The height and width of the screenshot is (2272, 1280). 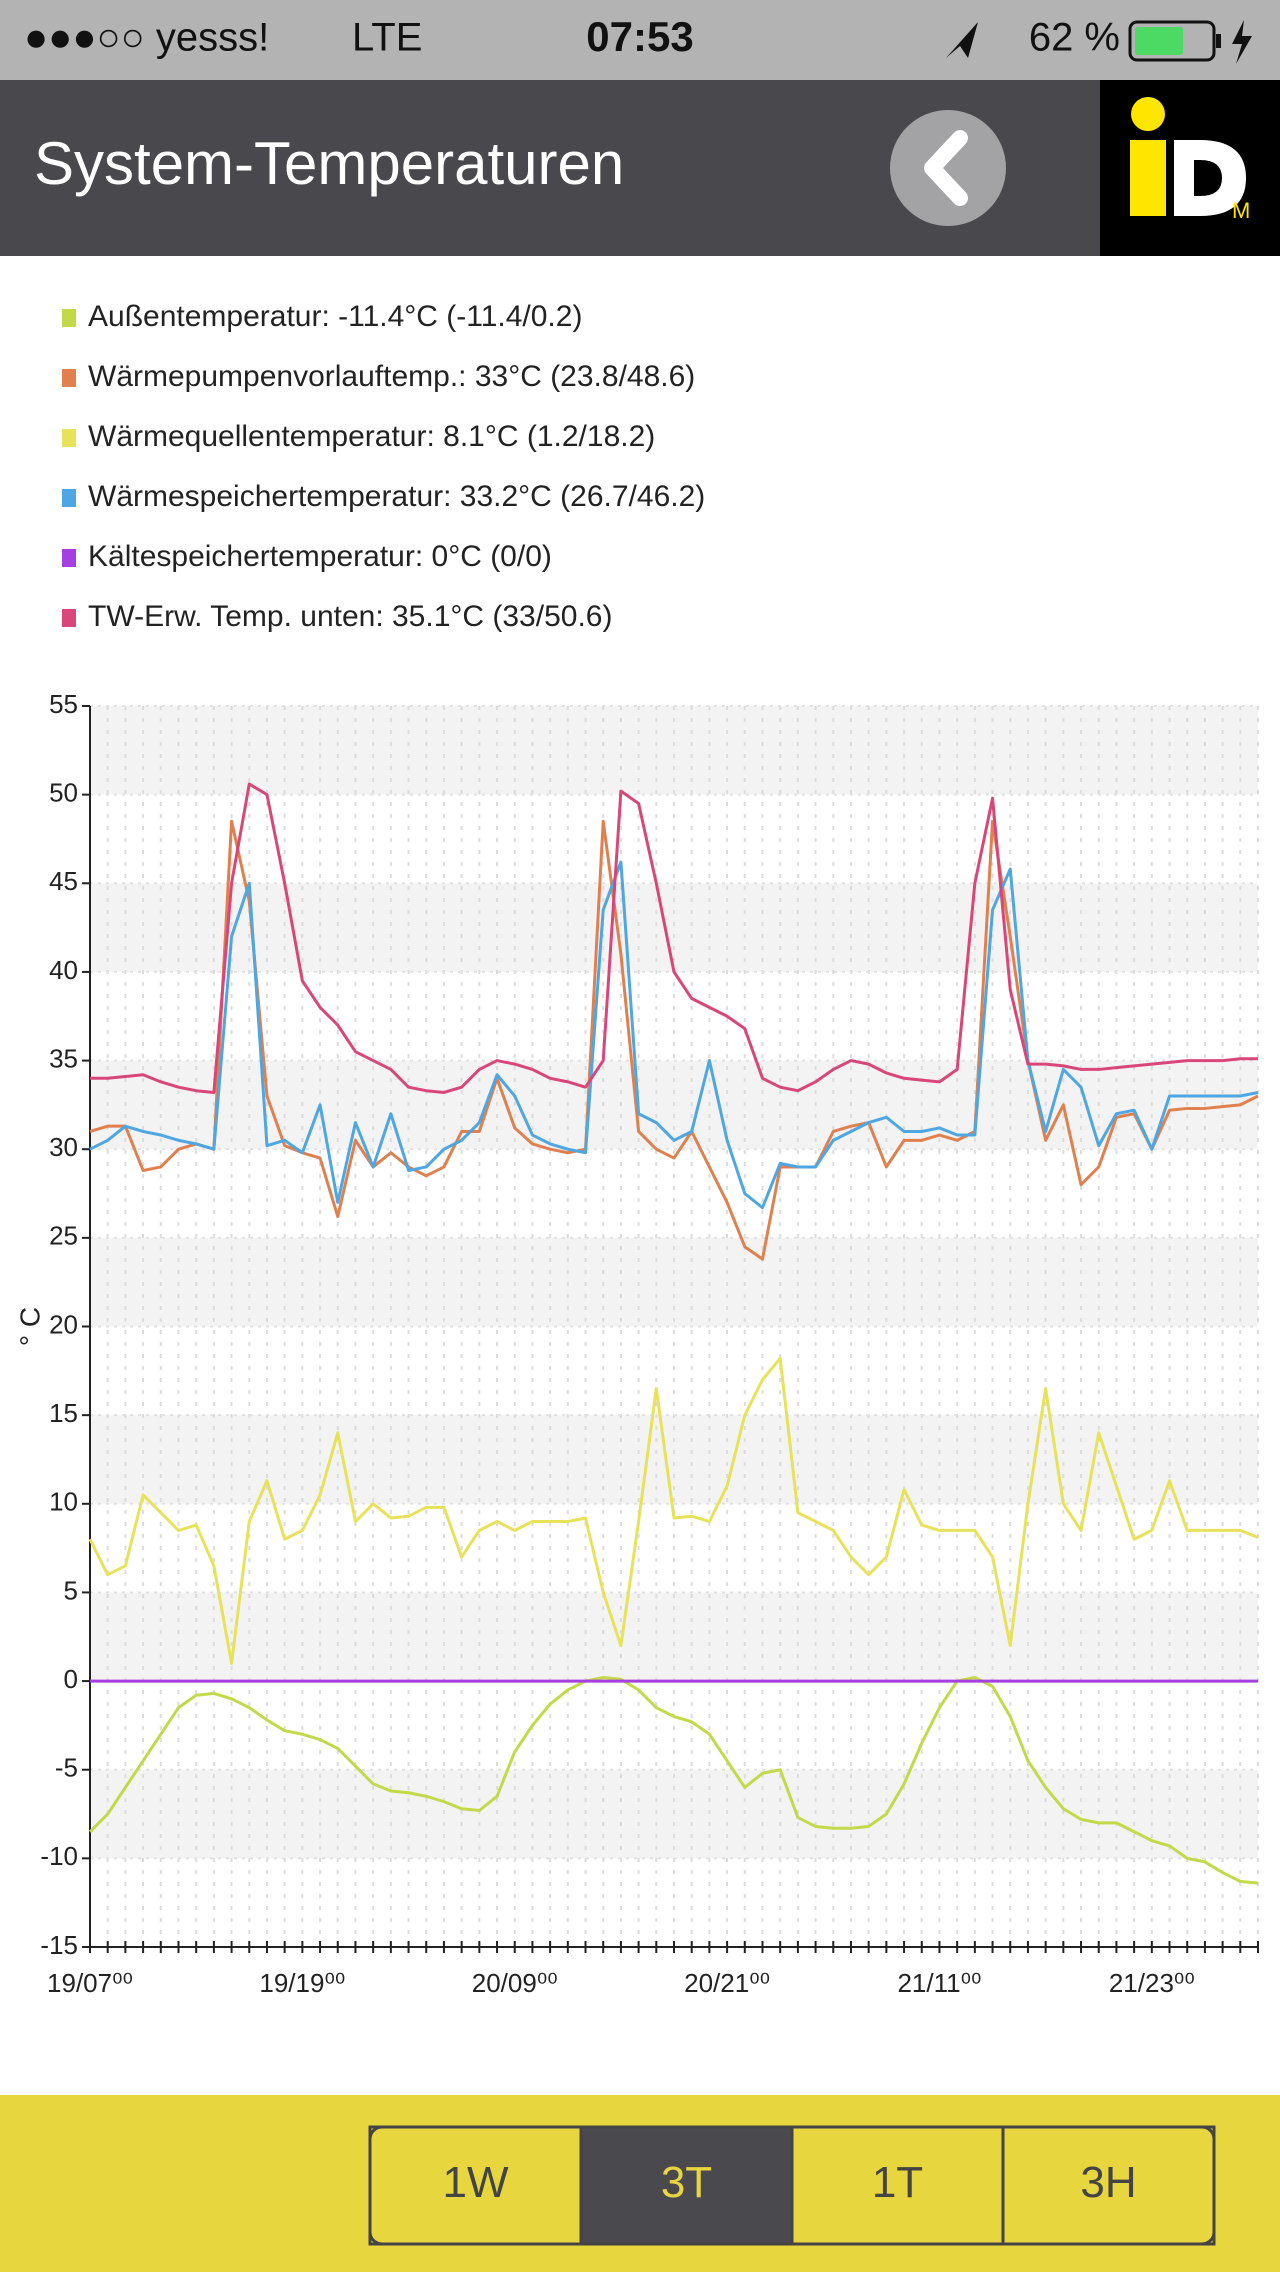 What do you see at coordinates (939, 1983) in the screenshot?
I see `x-tick-label: 21/11⁰⁰` at bounding box center [939, 1983].